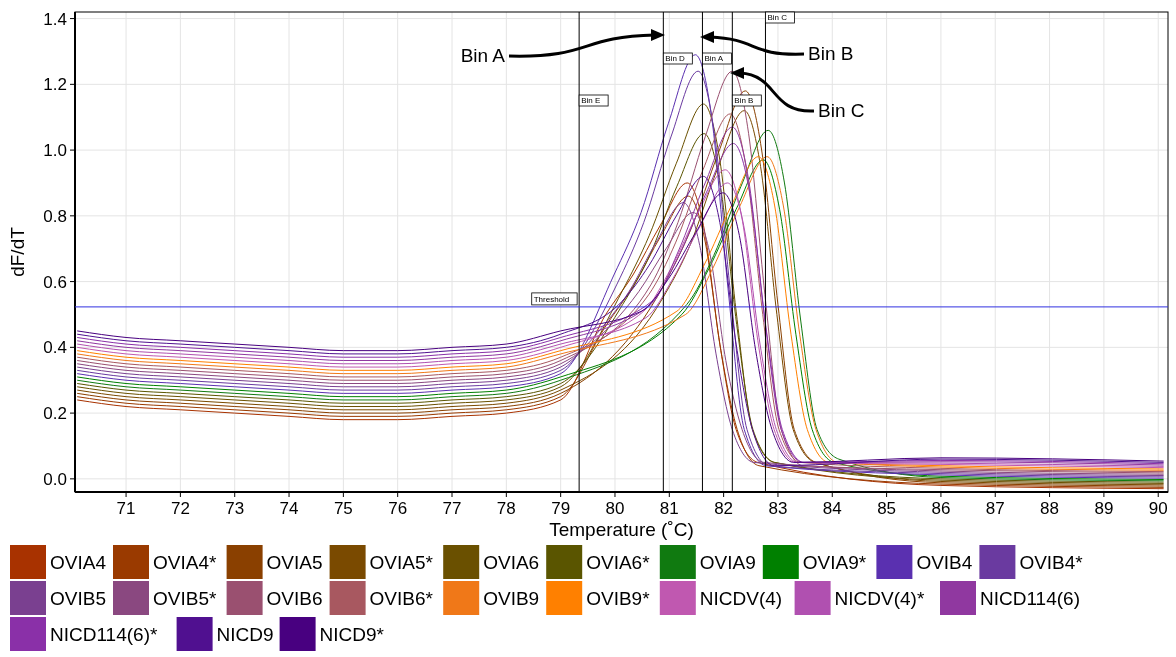 This screenshot has height=657, width=1176. I want to click on x-tick-label: 88, so click(1050, 508).